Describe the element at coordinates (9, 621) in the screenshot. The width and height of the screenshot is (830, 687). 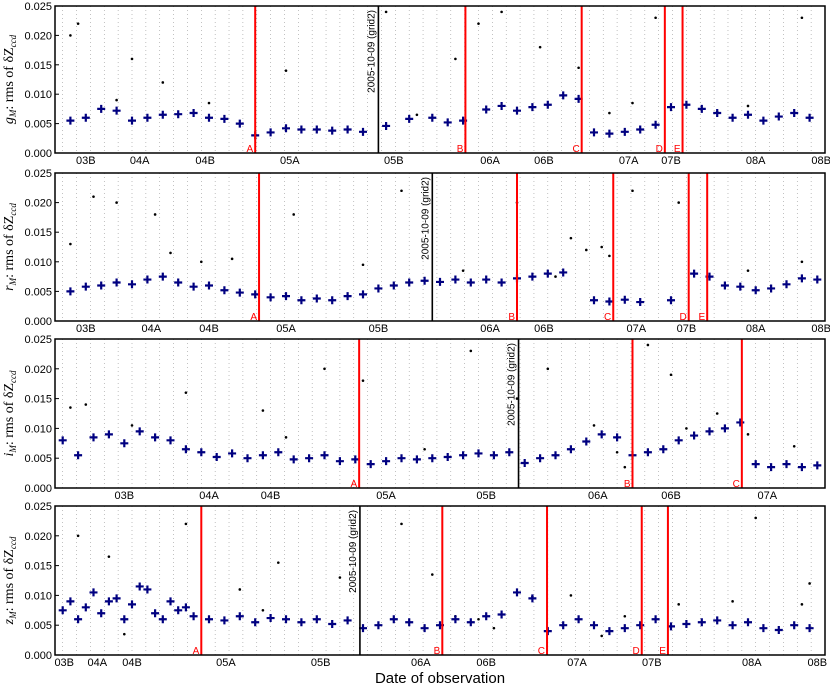
I see `y-axis-band-symbol: z` at that location.